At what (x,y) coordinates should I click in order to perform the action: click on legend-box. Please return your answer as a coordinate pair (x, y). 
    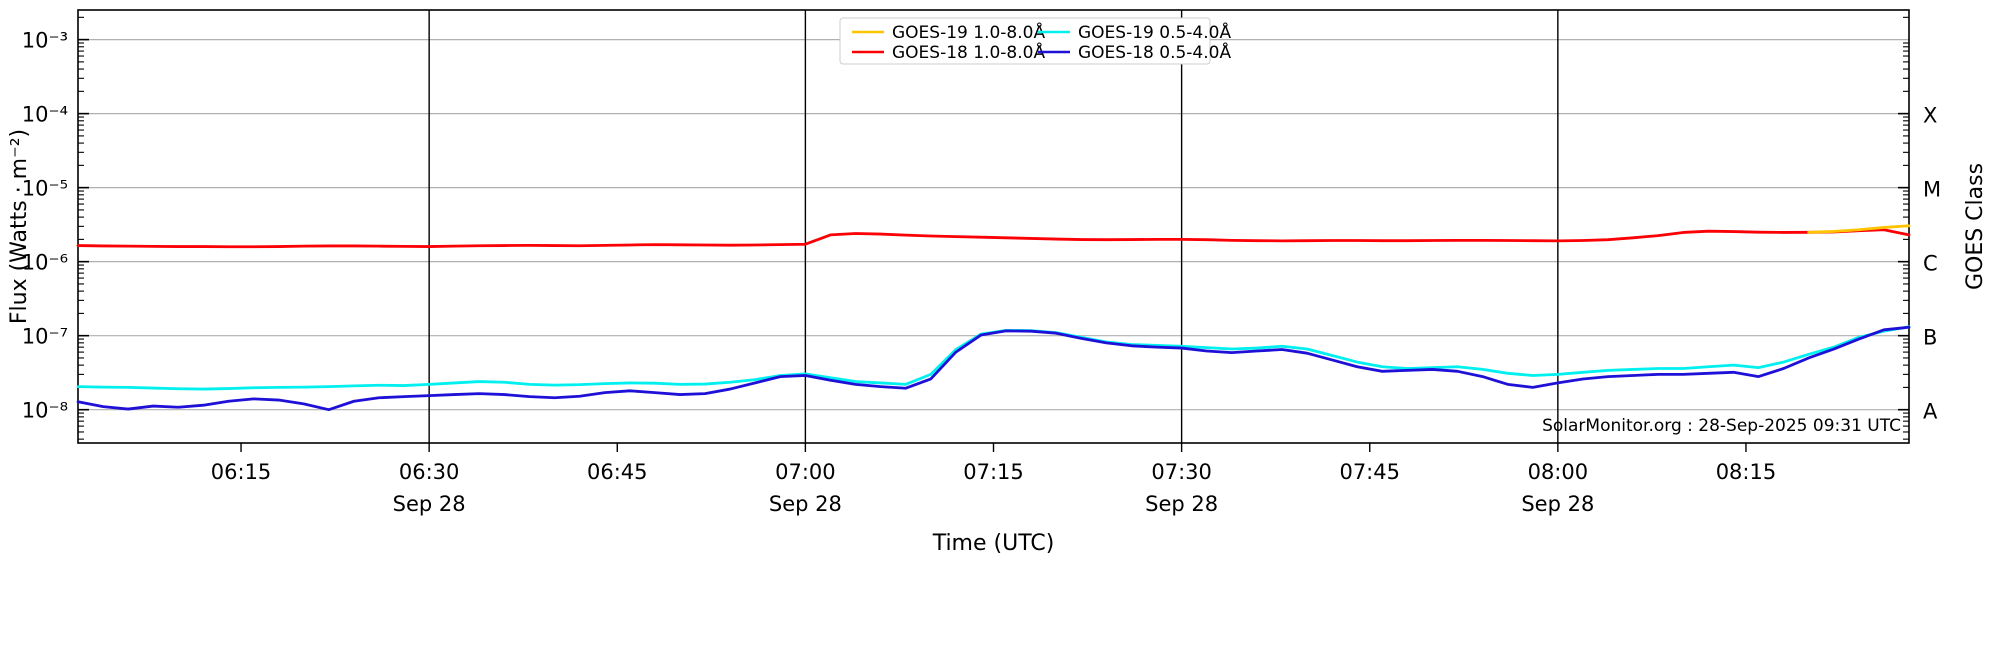
    Looking at the image, I should click on (1025, 41).